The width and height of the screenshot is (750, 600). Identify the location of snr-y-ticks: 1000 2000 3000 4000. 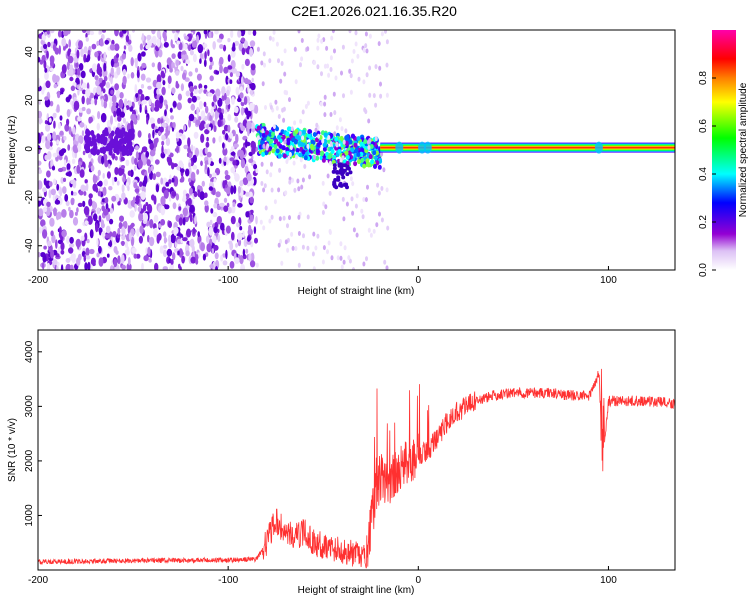
(33, 433).